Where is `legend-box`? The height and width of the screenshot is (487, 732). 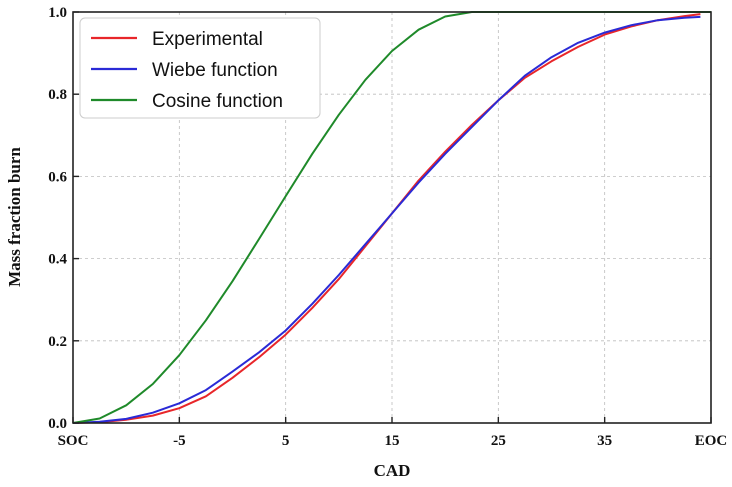
legend-box is located at coordinates (200, 68).